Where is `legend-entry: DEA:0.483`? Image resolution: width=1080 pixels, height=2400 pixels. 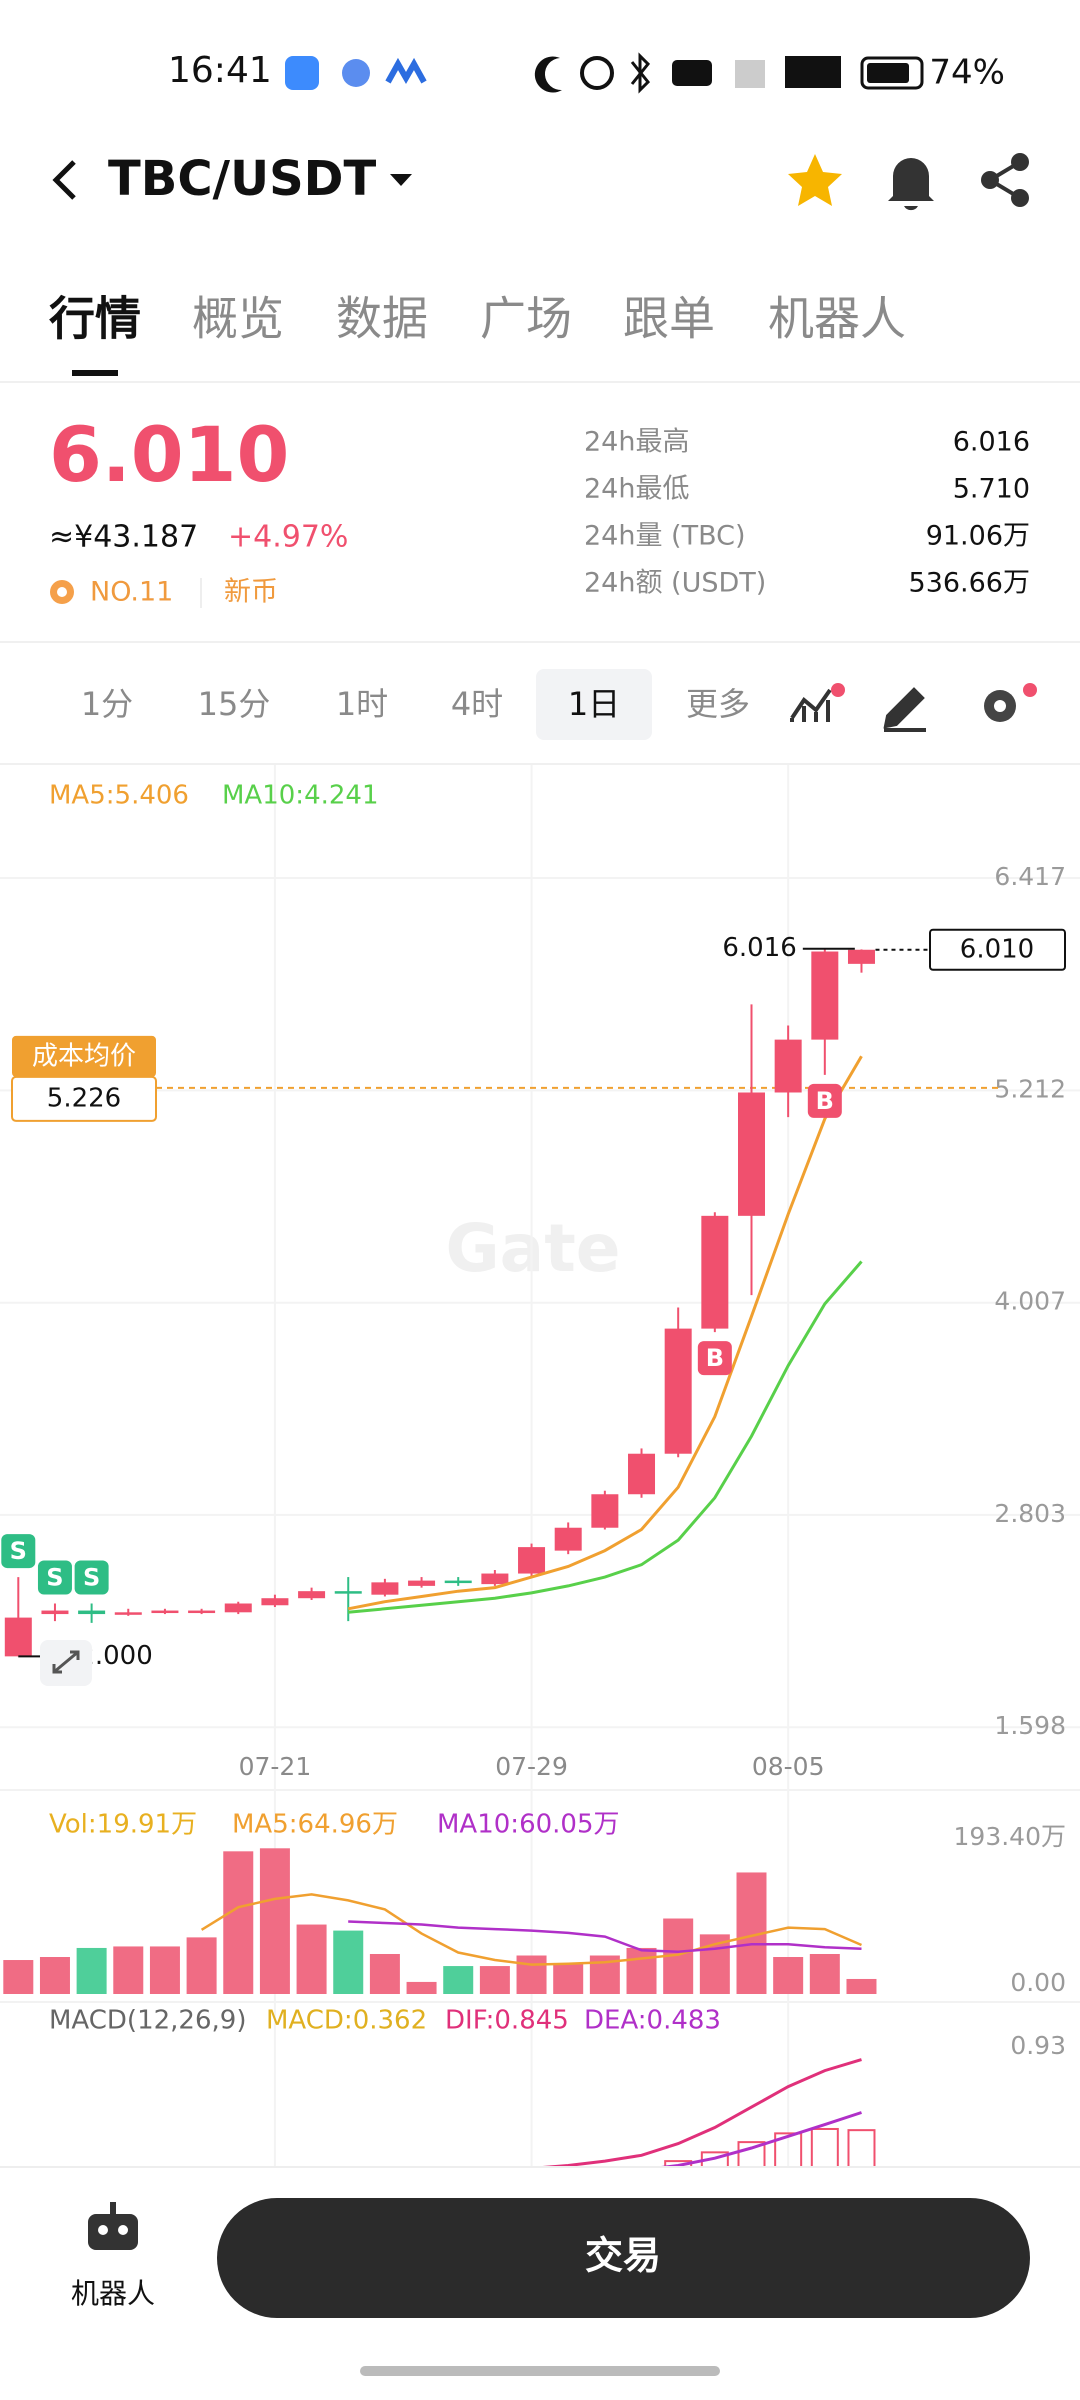 legend-entry: DEA:0.483 is located at coordinates (652, 2021).